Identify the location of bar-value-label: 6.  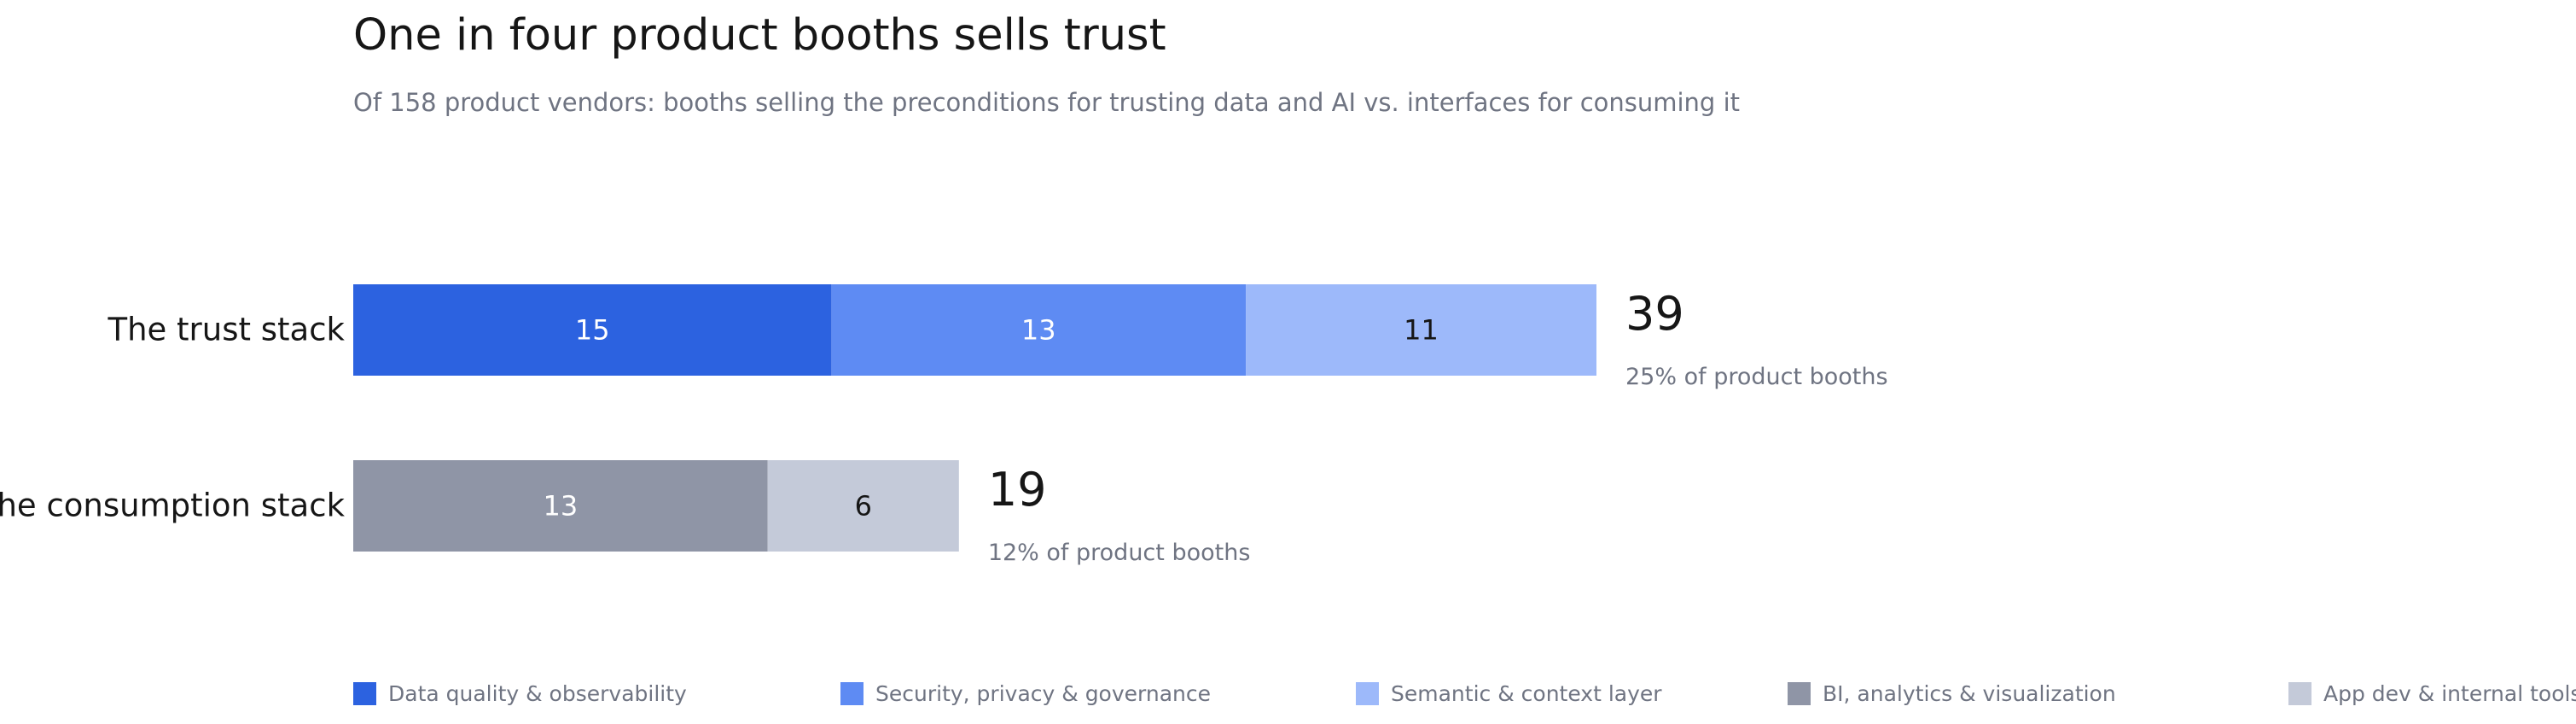
(863, 506).